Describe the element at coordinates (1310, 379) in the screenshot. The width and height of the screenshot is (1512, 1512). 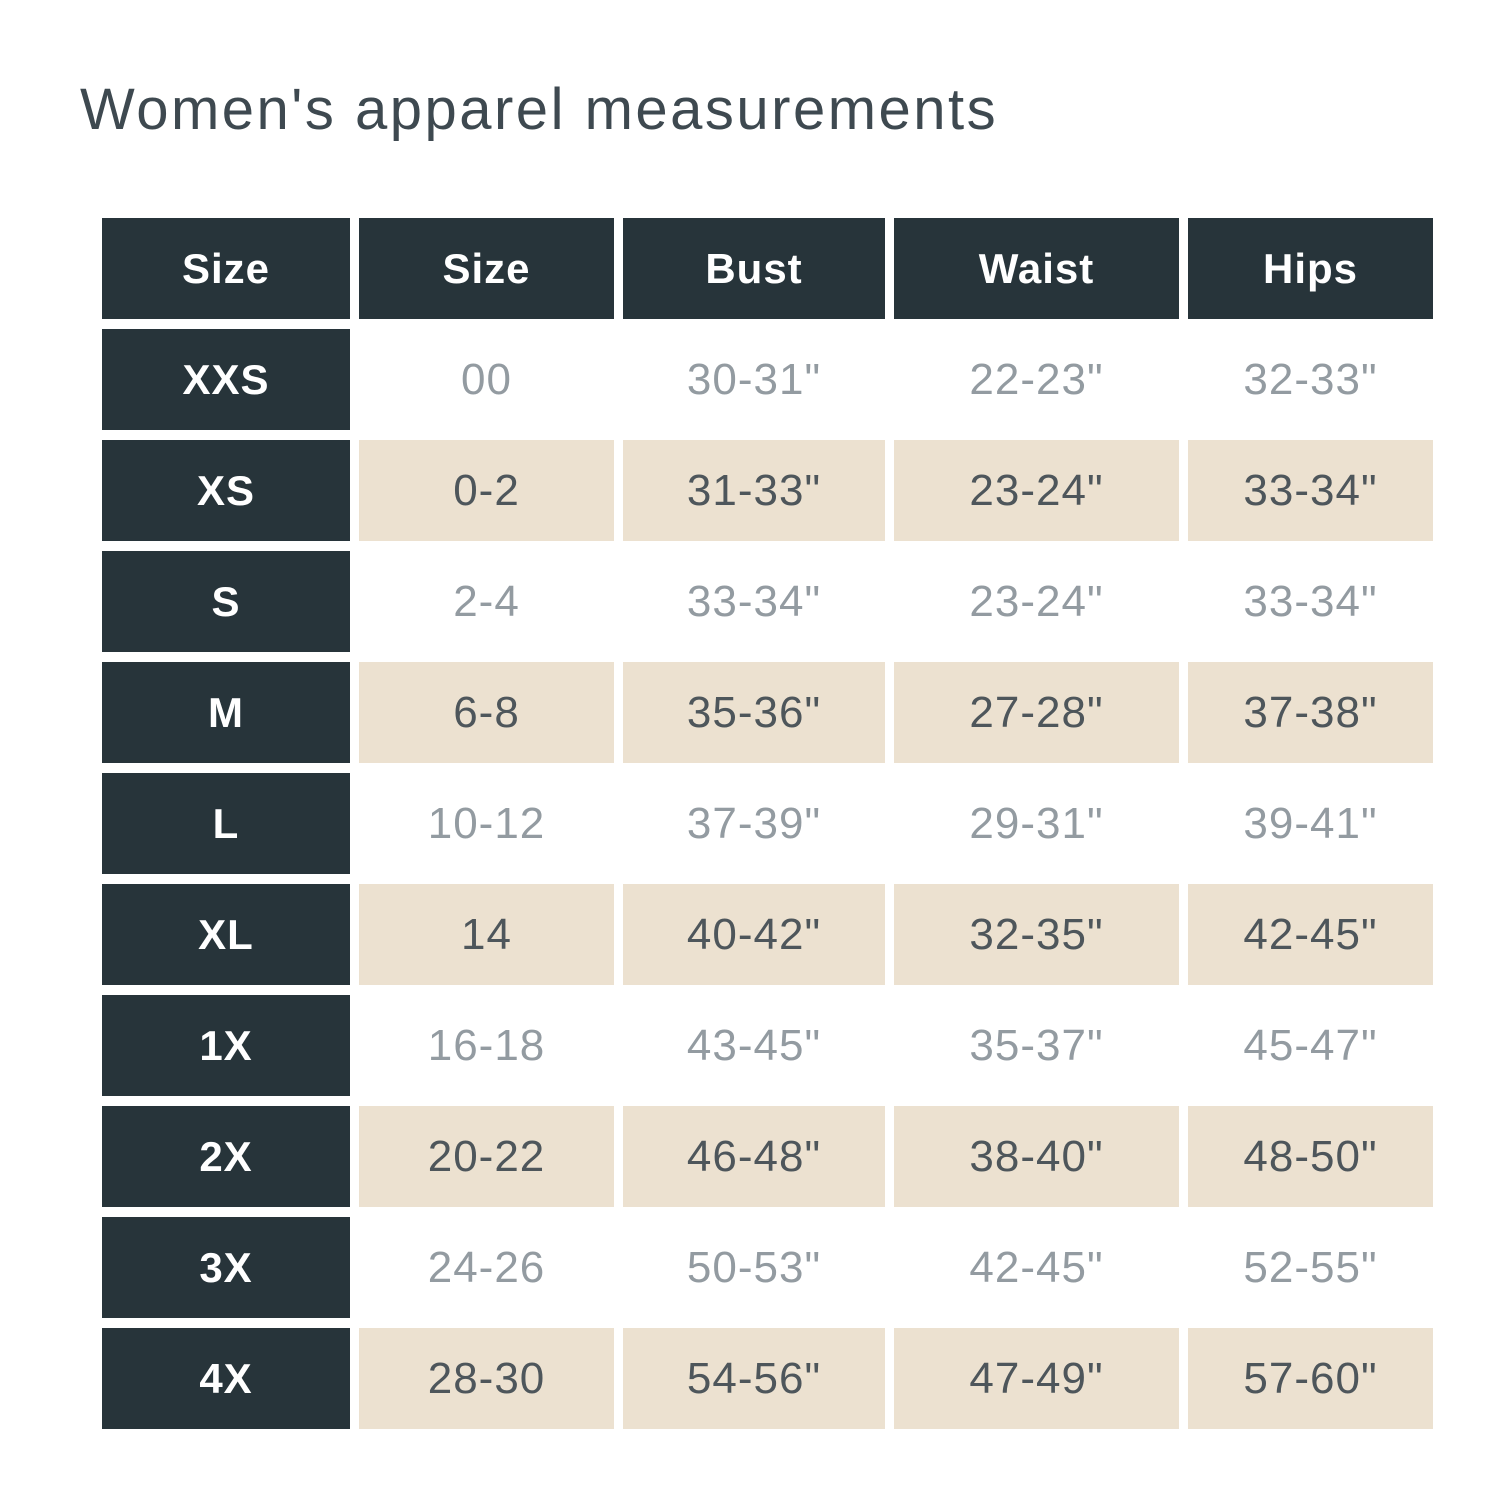
I see `table-cell: 32-33"` at that location.